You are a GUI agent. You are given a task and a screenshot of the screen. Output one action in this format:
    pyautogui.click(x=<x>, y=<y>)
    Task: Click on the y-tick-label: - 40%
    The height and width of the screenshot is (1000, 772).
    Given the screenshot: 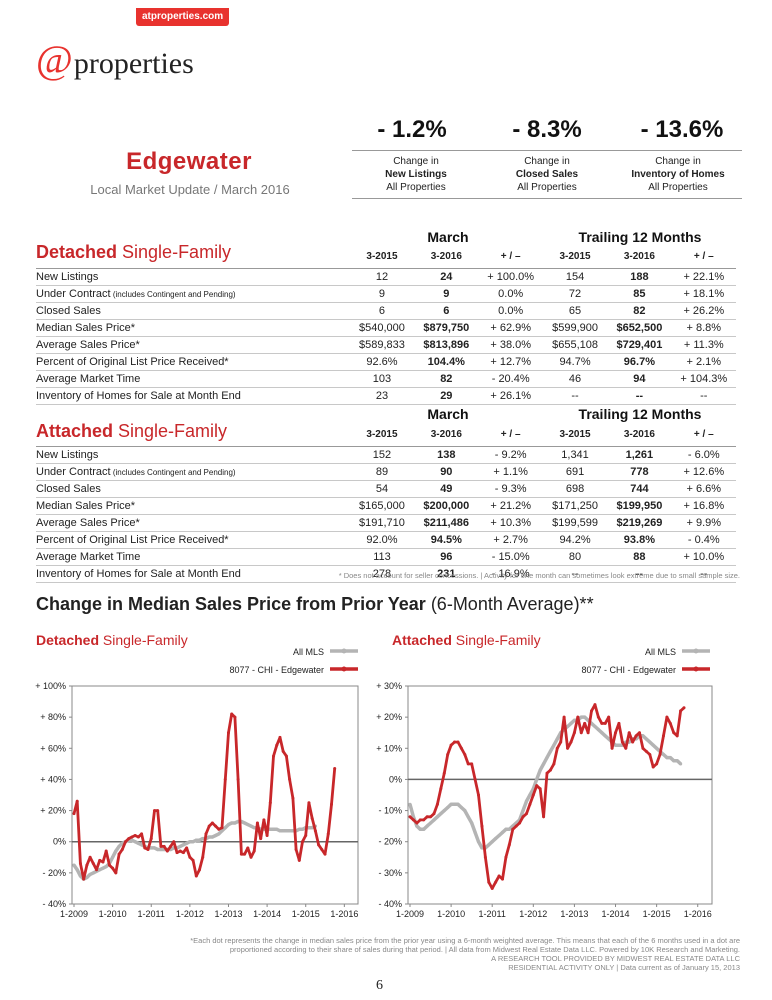 What is the action you would take?
    pyautogui.click(x=54, y=904)
    